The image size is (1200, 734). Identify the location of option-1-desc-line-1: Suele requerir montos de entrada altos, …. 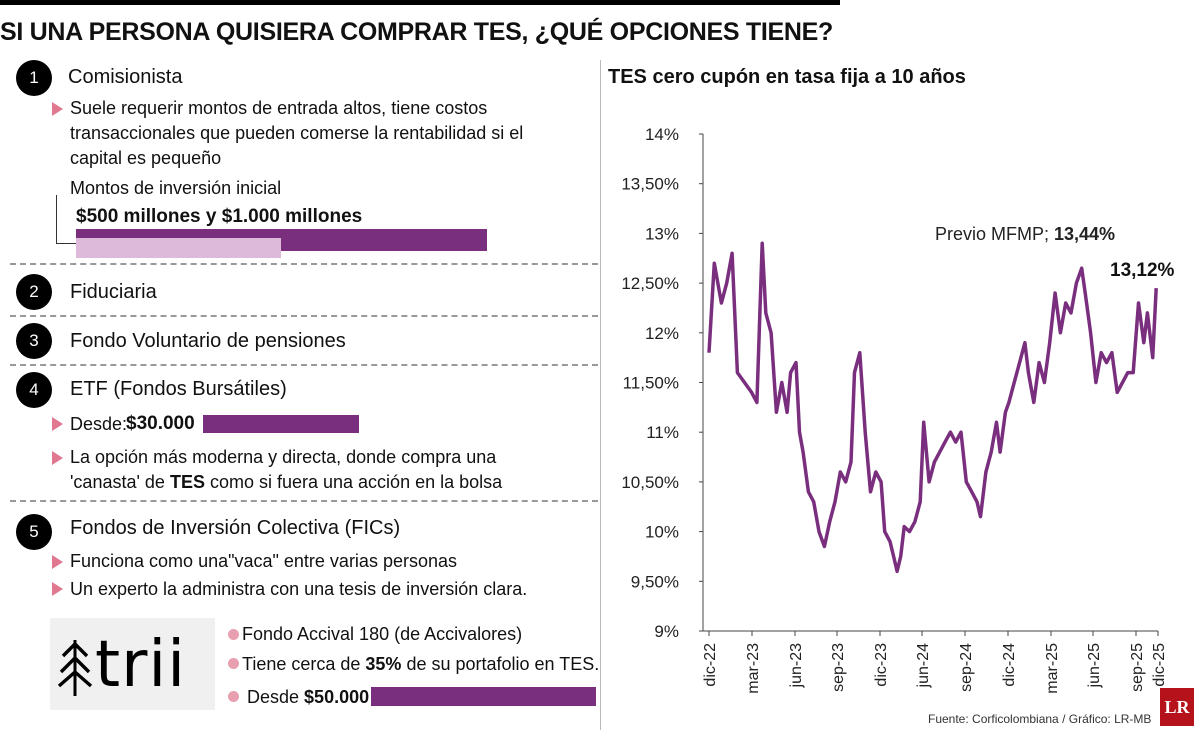
(279, 108).